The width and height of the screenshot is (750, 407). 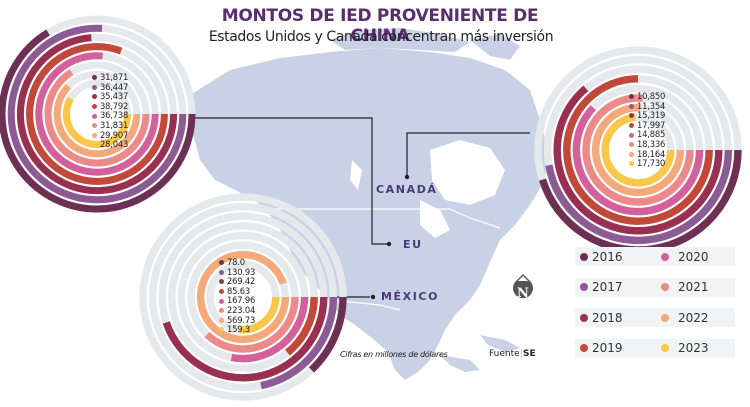 I want to click on value-label: 159.3, so click(x=238, y=329).